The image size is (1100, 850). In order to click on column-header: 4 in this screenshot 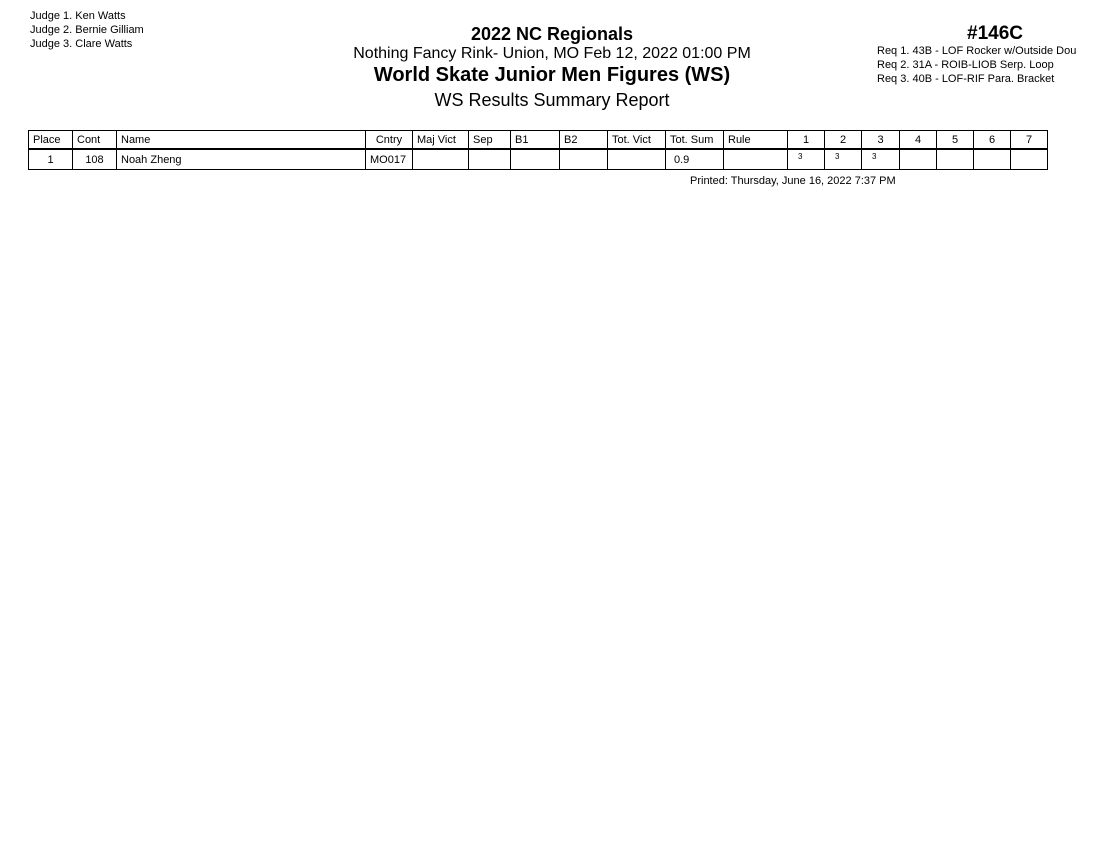, I will do `click(918, 140)`.